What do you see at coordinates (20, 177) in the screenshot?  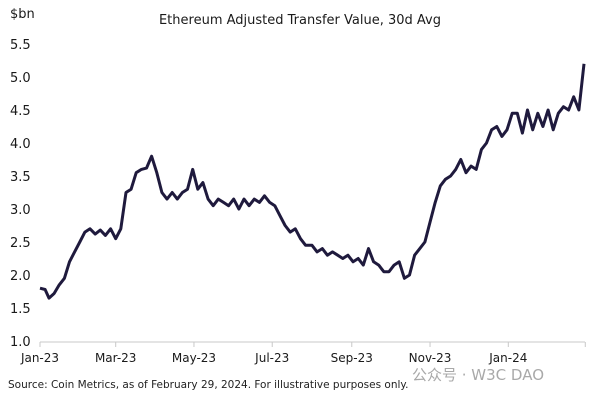 I see `y-tick-label: 3.5` at bounding box center [20, 177].